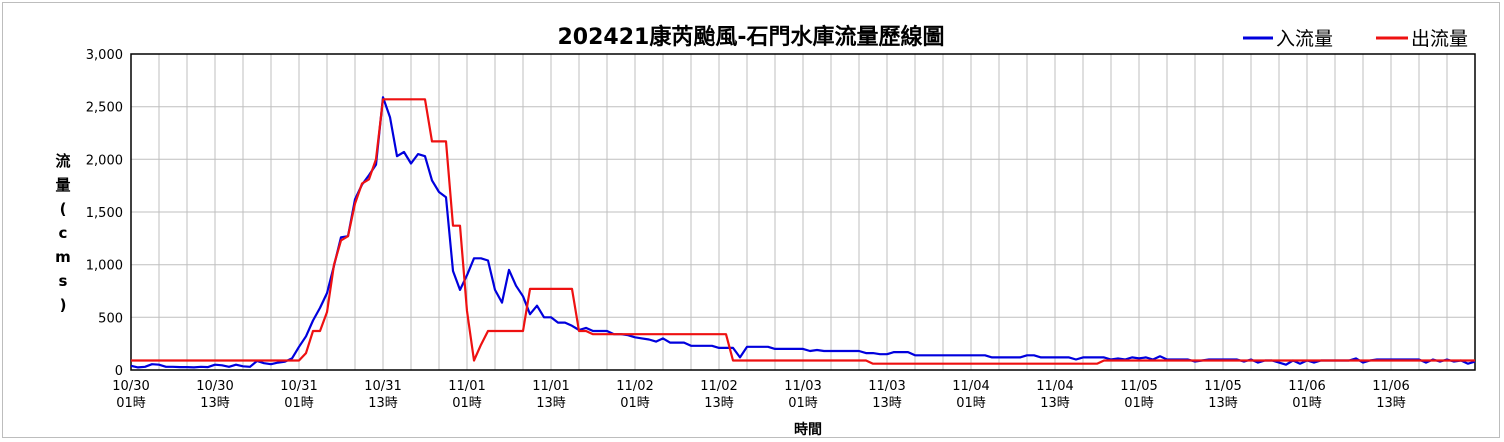 This screenshot has width=1504, height=442. Describe the element at coordinates (63, 257) in the screenshot. I see `y-axis-label-char: m` at that location.